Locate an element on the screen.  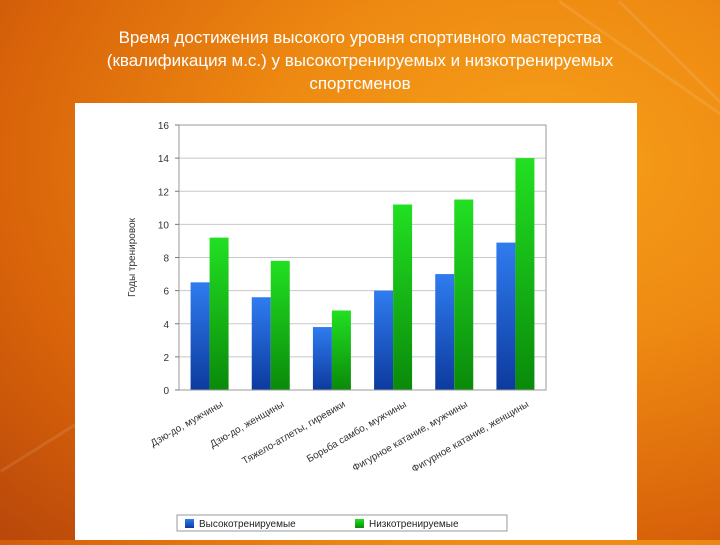
y-axis-label: Годы тренировок is located at coordinates (132, 257).